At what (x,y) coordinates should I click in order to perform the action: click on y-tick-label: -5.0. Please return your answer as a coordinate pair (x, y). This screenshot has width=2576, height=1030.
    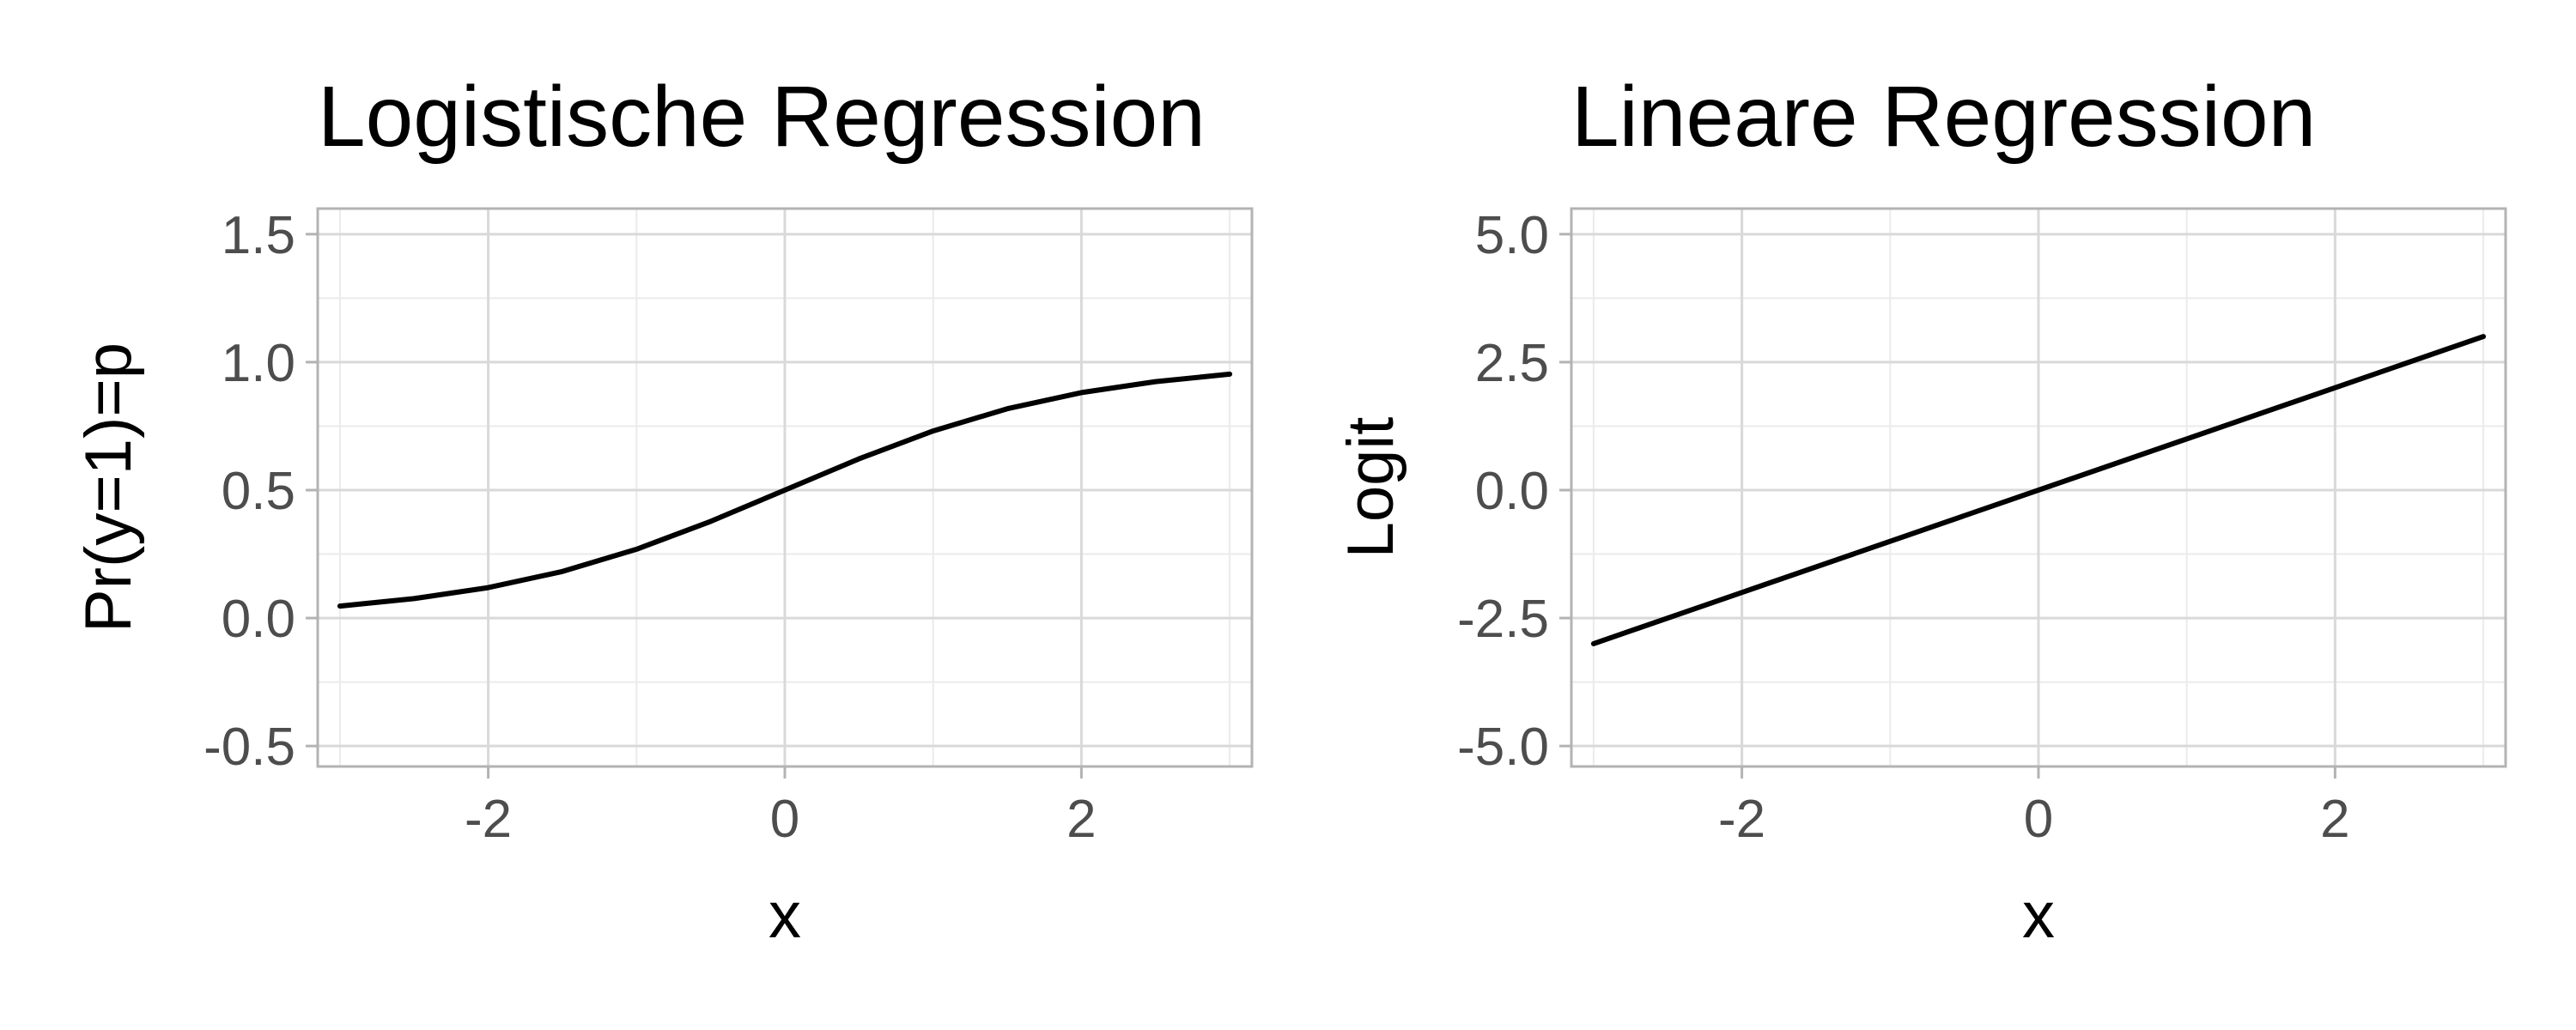
    Looking at the image, I should click on (1503, 747).